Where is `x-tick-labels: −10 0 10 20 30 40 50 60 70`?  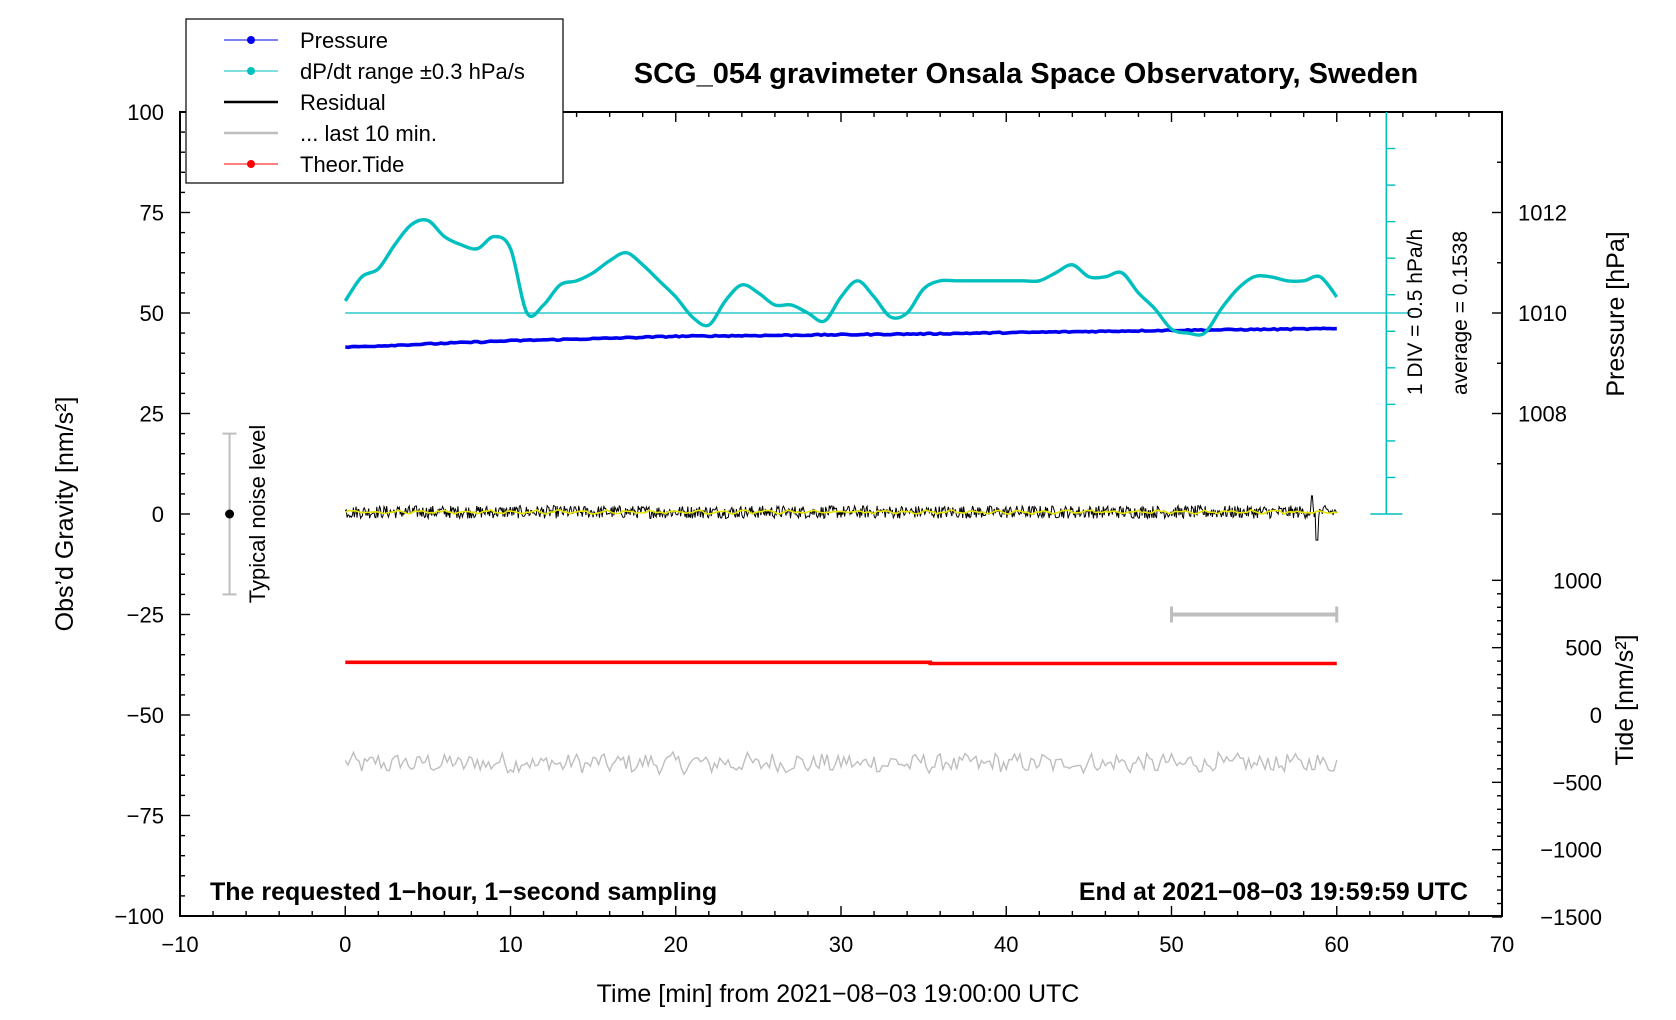 x-tick-labels: −10 0 10 20 30 40 50 60 70 is located at coordinates (837, 944).